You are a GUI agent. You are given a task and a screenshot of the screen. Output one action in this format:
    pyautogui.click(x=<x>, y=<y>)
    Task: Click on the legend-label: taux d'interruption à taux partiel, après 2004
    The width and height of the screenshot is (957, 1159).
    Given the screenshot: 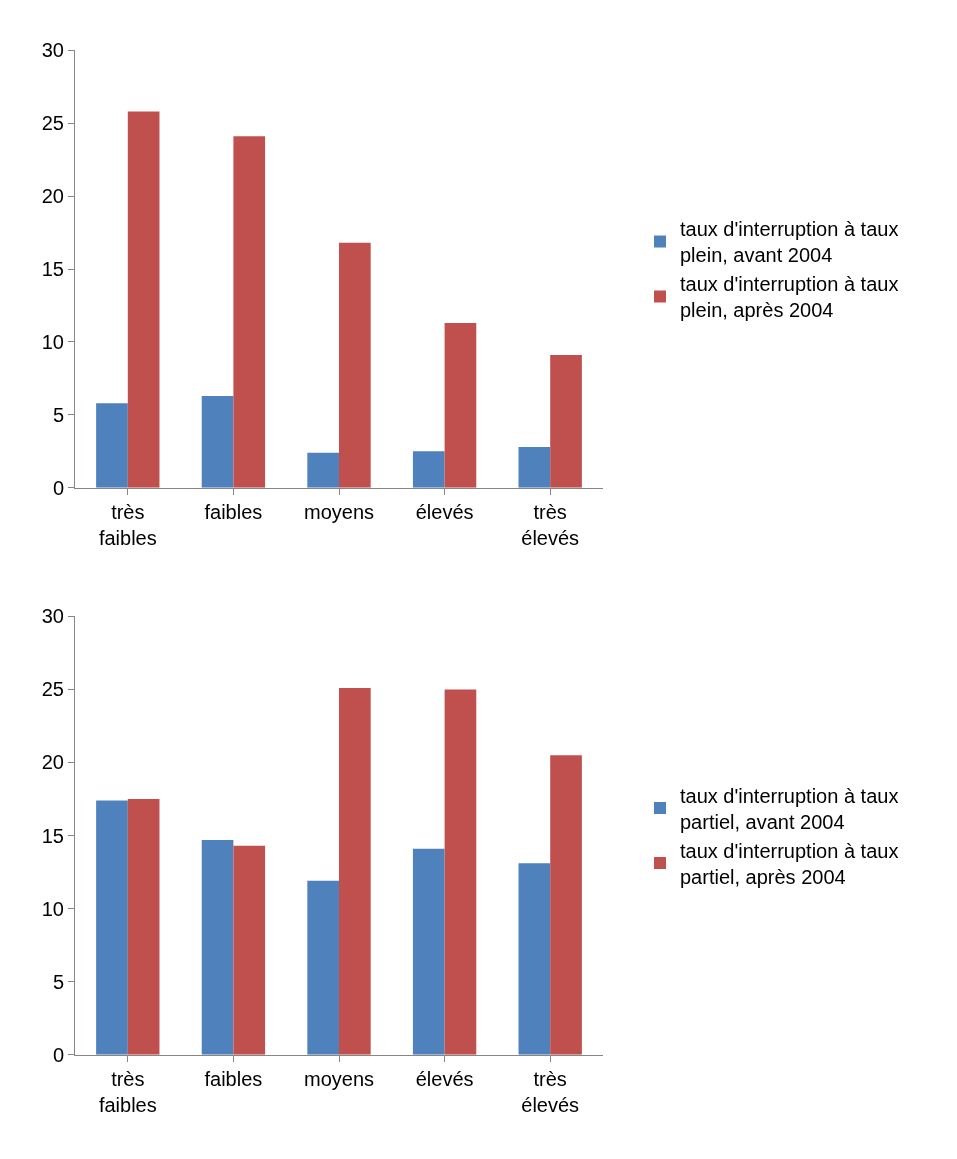 What is the action you would take?
    pyautogui.click(x=789, y=863)
    